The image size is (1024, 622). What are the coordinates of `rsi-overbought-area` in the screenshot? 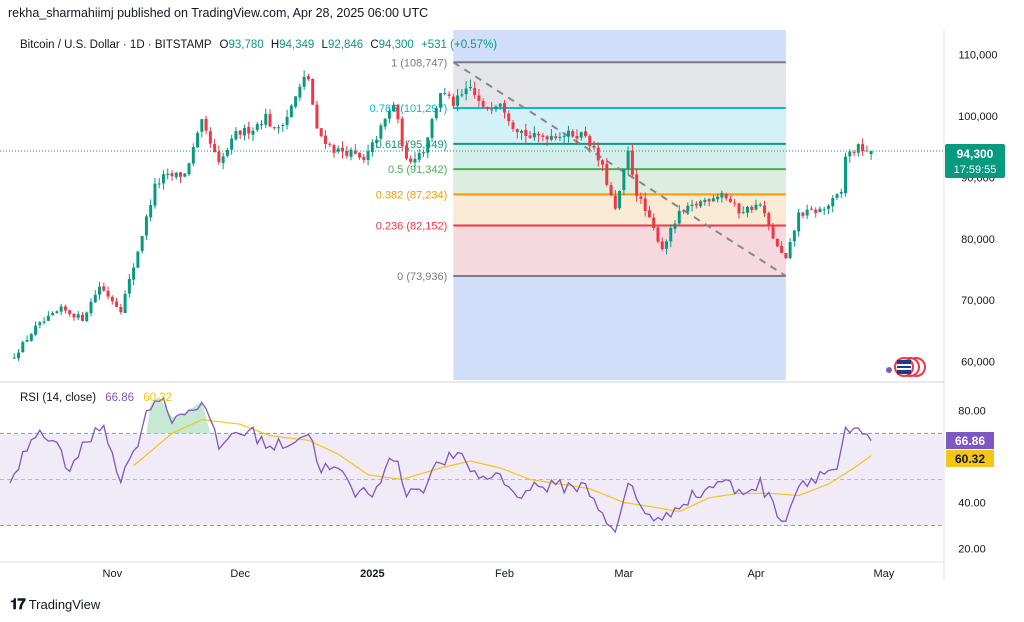 It's located at (178, 415).